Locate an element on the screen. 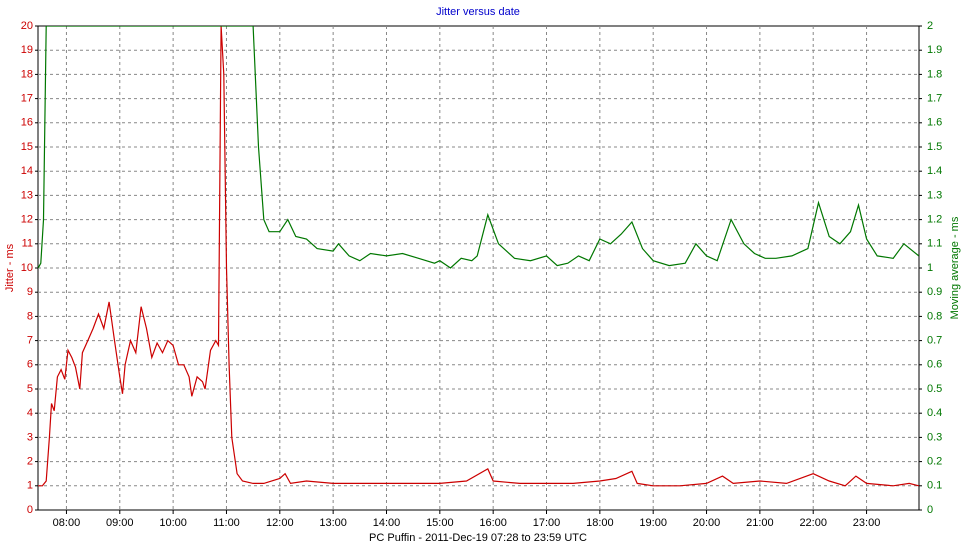  y-tick-label: 16 is located at coordinates (27, 123).